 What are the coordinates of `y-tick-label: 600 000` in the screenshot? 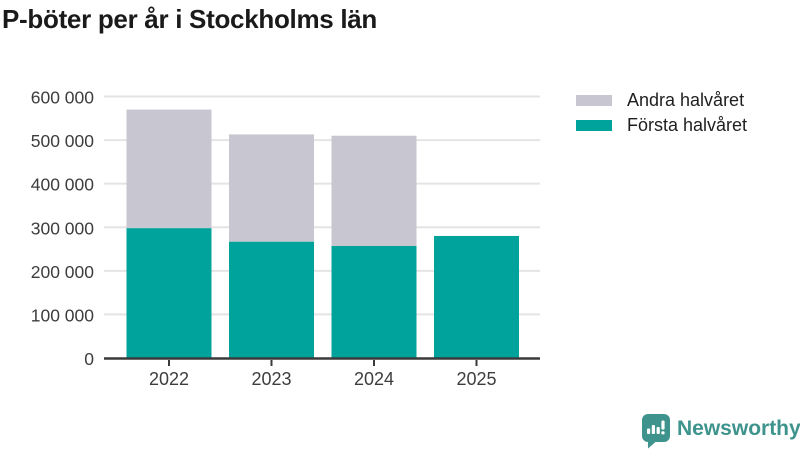 It's located at (63, 98).